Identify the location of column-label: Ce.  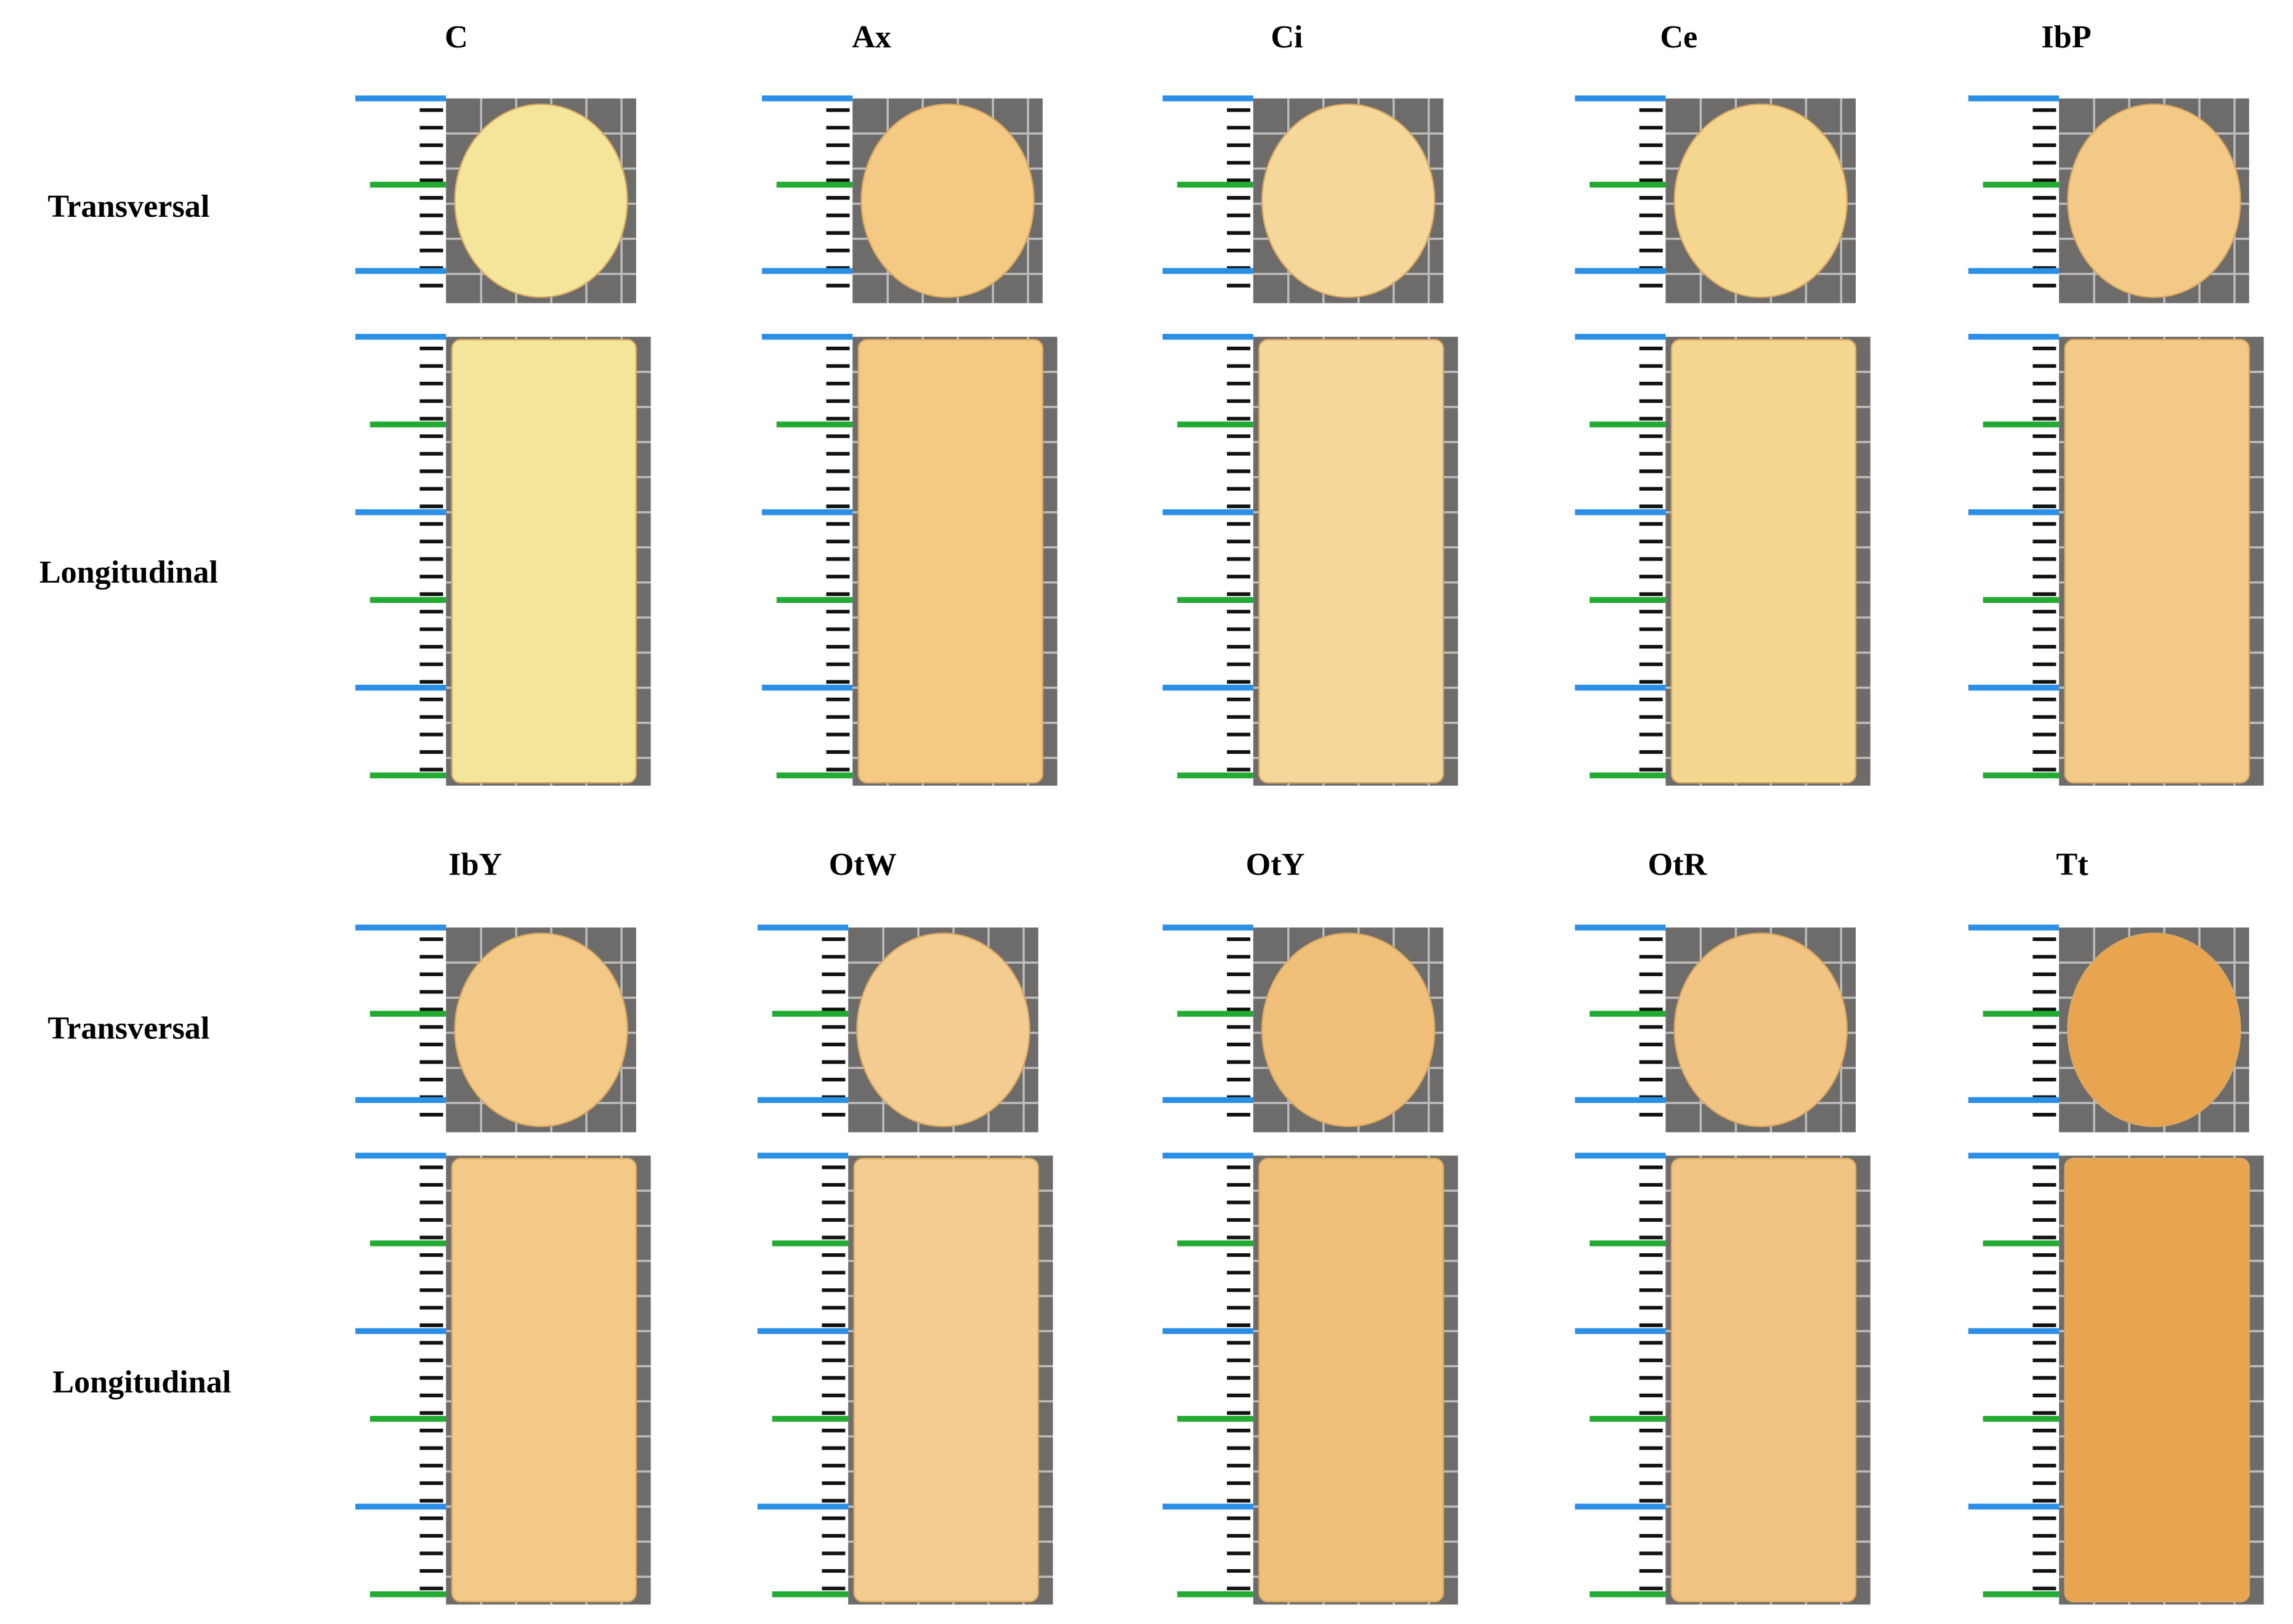
(1678, 37).